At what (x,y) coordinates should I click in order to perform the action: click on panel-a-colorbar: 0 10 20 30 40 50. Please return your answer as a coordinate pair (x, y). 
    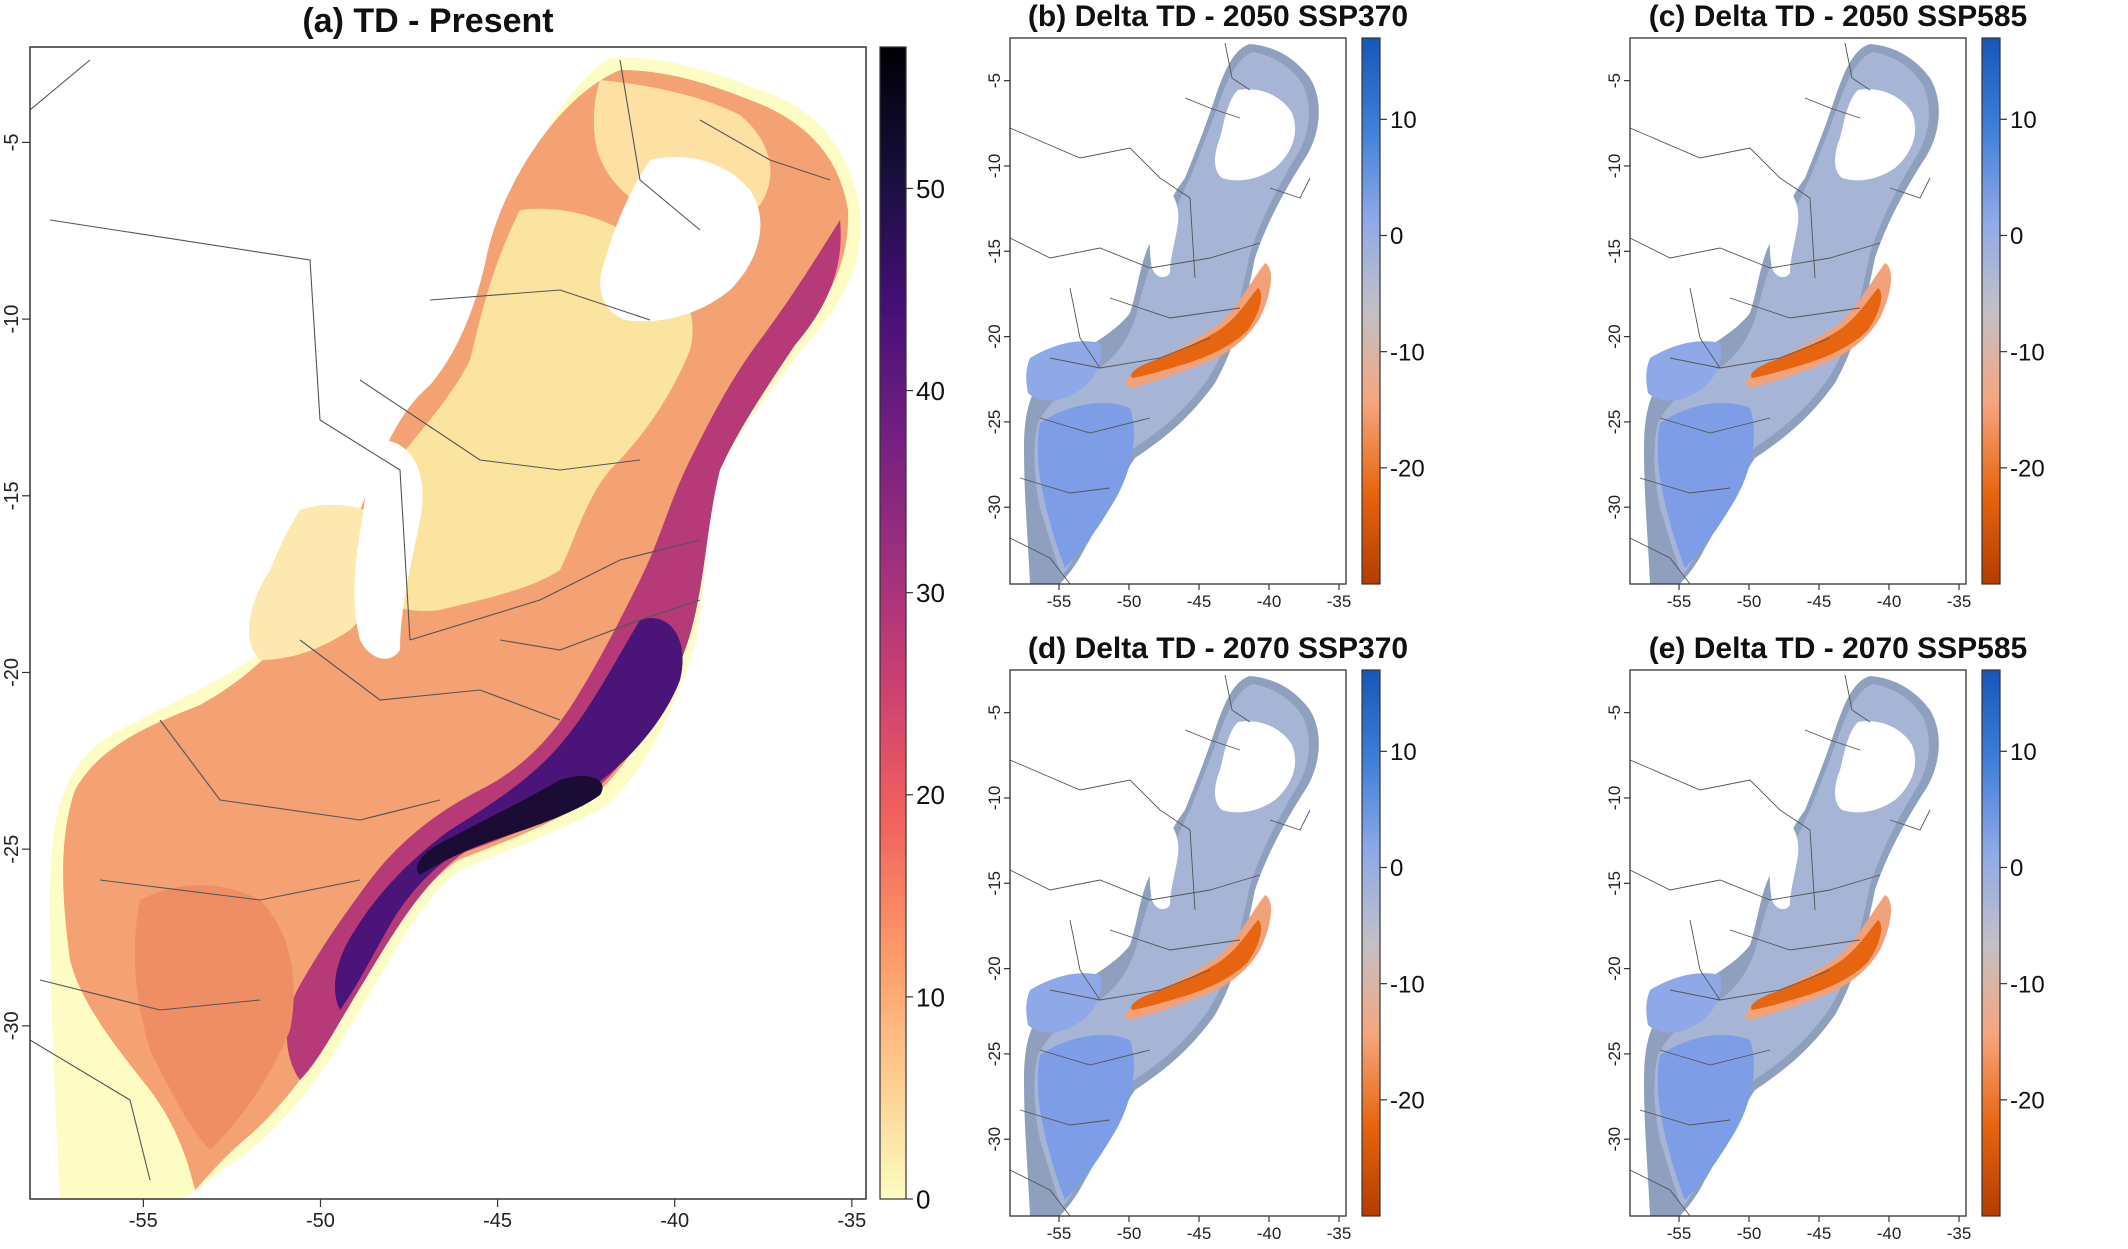
    Looking at the image, I should click on (912, 630).